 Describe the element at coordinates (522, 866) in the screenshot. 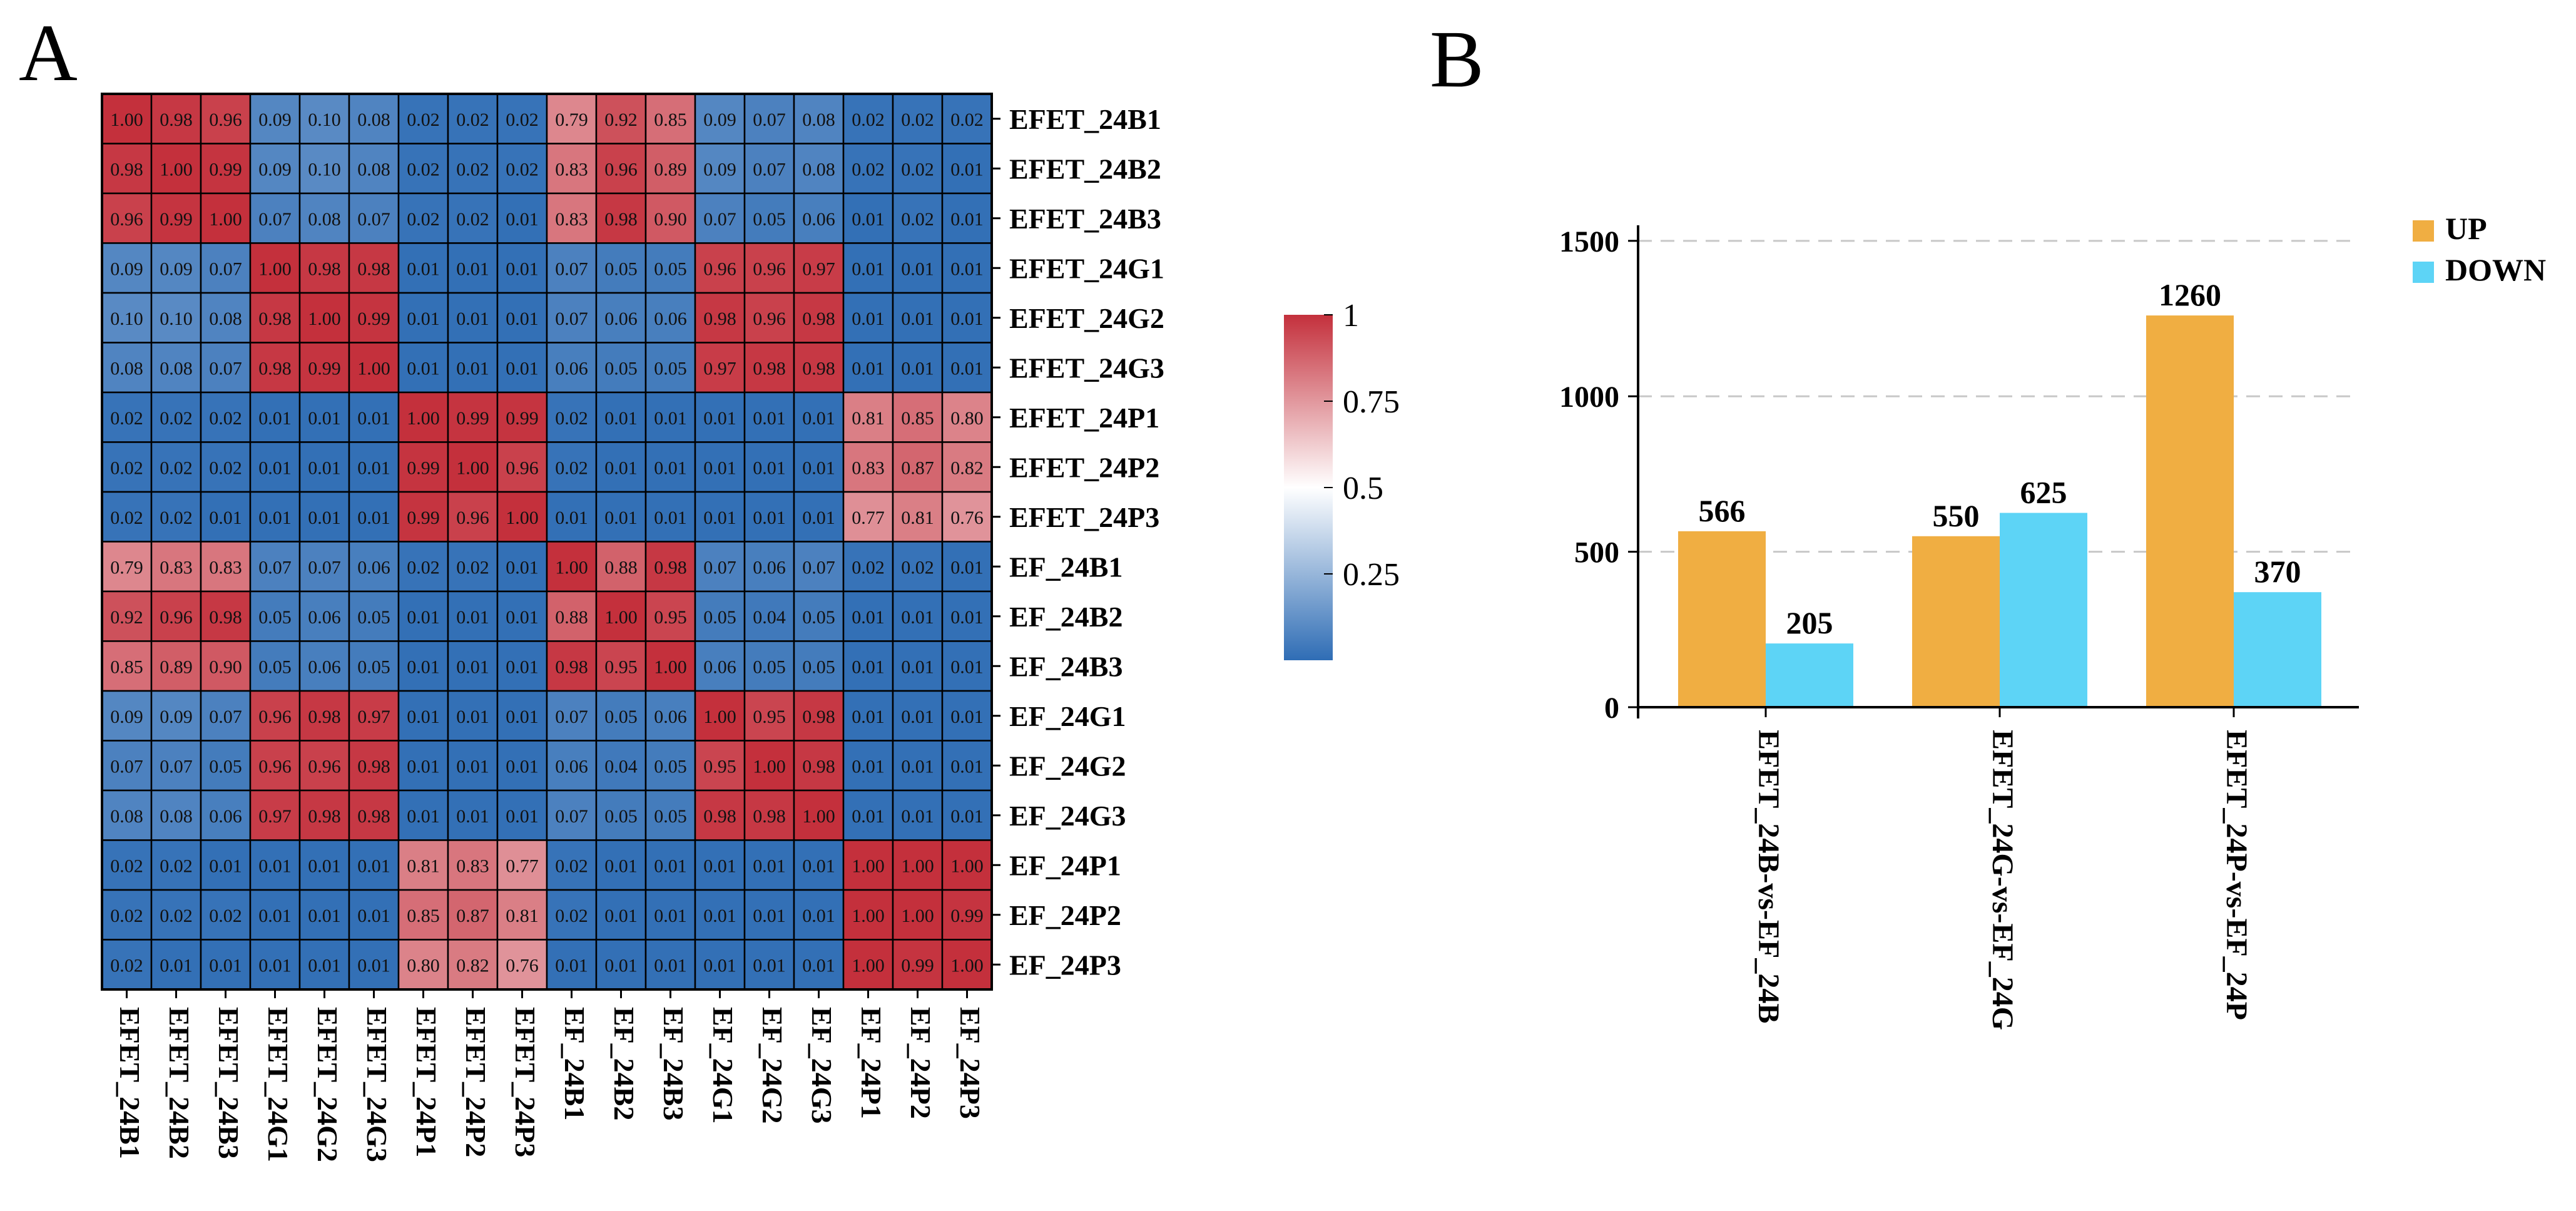

I see `heatmap-cell-value: 0.77` at that location.